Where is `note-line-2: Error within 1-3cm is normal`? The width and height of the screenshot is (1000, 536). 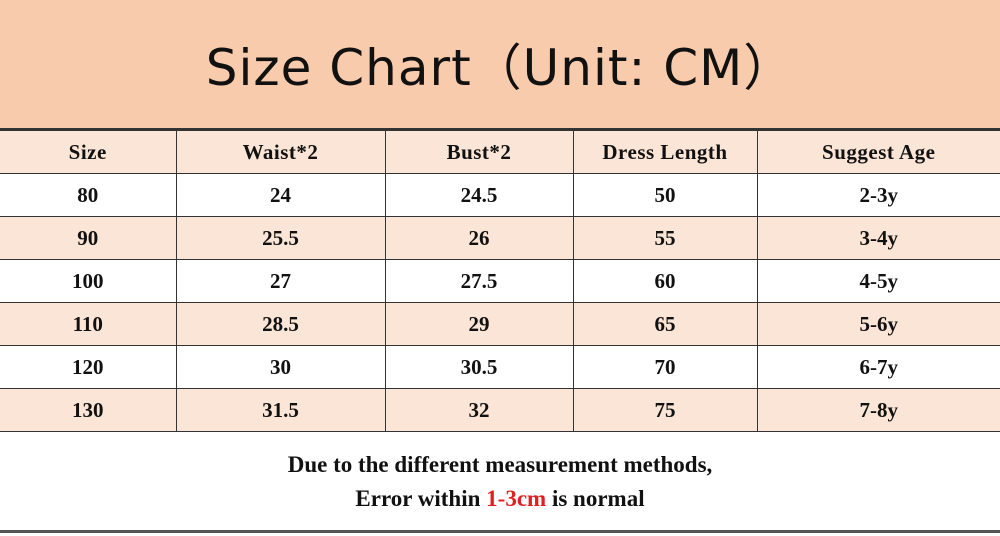
note-line-2: Error within 1-3cm is normal is located at coordinates (499, 499).